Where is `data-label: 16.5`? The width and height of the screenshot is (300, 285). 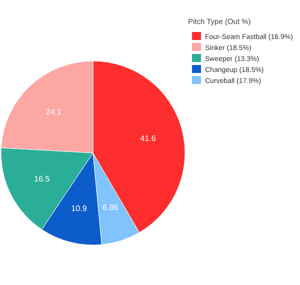 data-label: 16.5 is located at coordinates (42, 179).